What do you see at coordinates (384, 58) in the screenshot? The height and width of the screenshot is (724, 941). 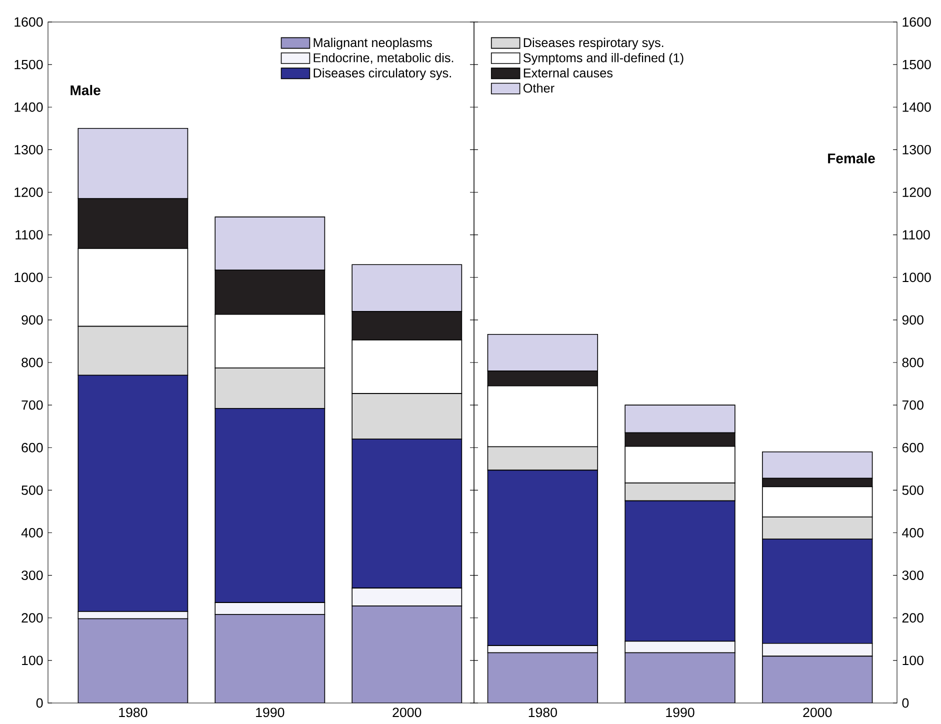 I see `legend-label: Endocrine, metabolic dis.` at bounding box center [384, 58].